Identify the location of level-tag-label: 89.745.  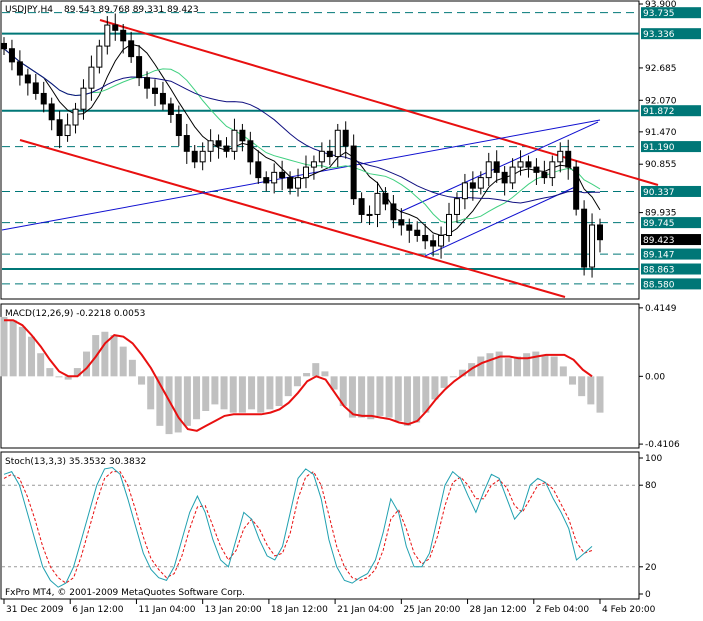
(659, 224).